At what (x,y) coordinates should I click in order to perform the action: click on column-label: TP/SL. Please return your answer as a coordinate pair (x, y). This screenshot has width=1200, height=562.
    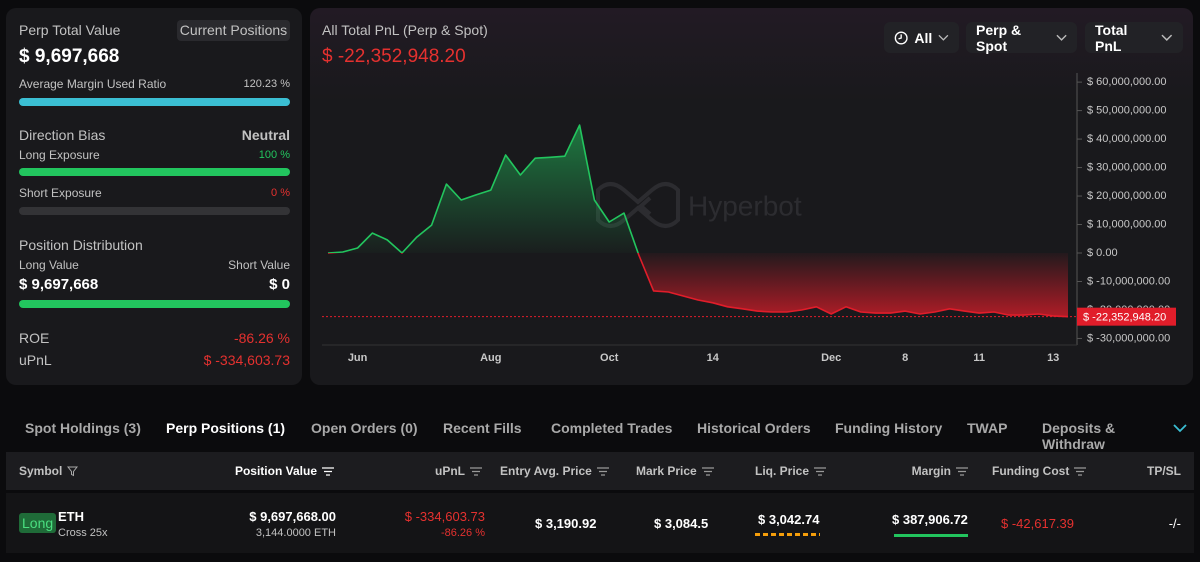
    Looking at the image, I should click on (1163, 471).